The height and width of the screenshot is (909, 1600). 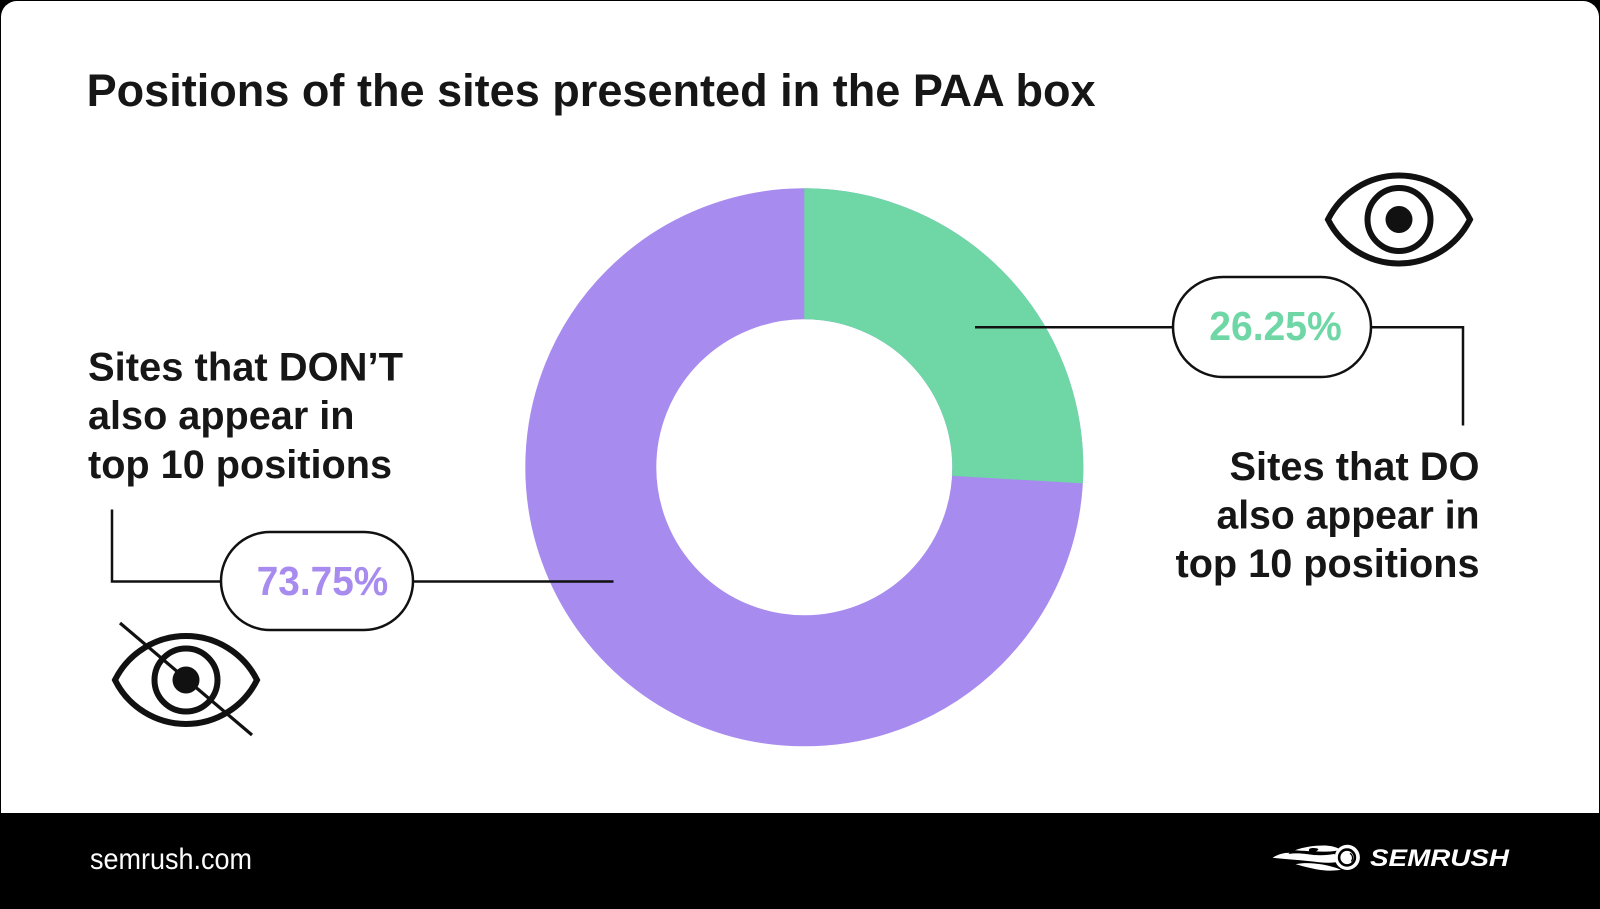 What do you see at coordinates (171, 859) in the screenshot?
I see `svg-text: semrush.com` at bounding box center [171, 859].